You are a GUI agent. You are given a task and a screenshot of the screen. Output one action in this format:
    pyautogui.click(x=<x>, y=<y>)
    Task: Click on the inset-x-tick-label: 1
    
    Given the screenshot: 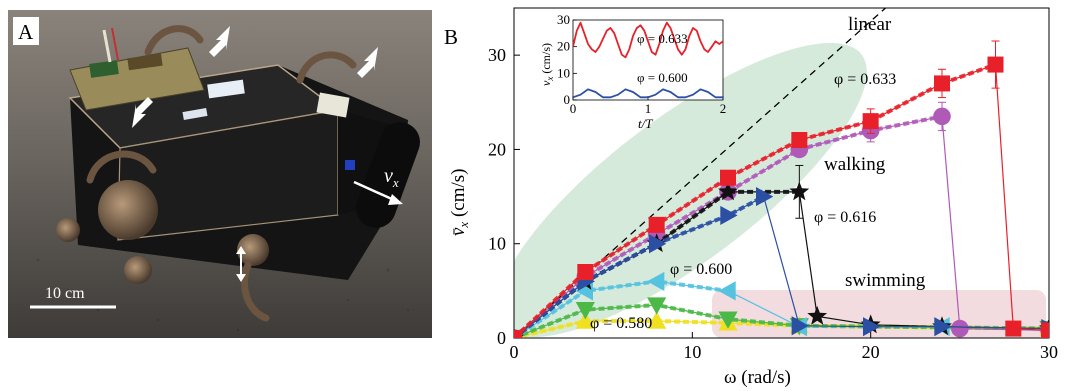 What is the action you would take?
    pyautogui.click(x=648, y=108)
    